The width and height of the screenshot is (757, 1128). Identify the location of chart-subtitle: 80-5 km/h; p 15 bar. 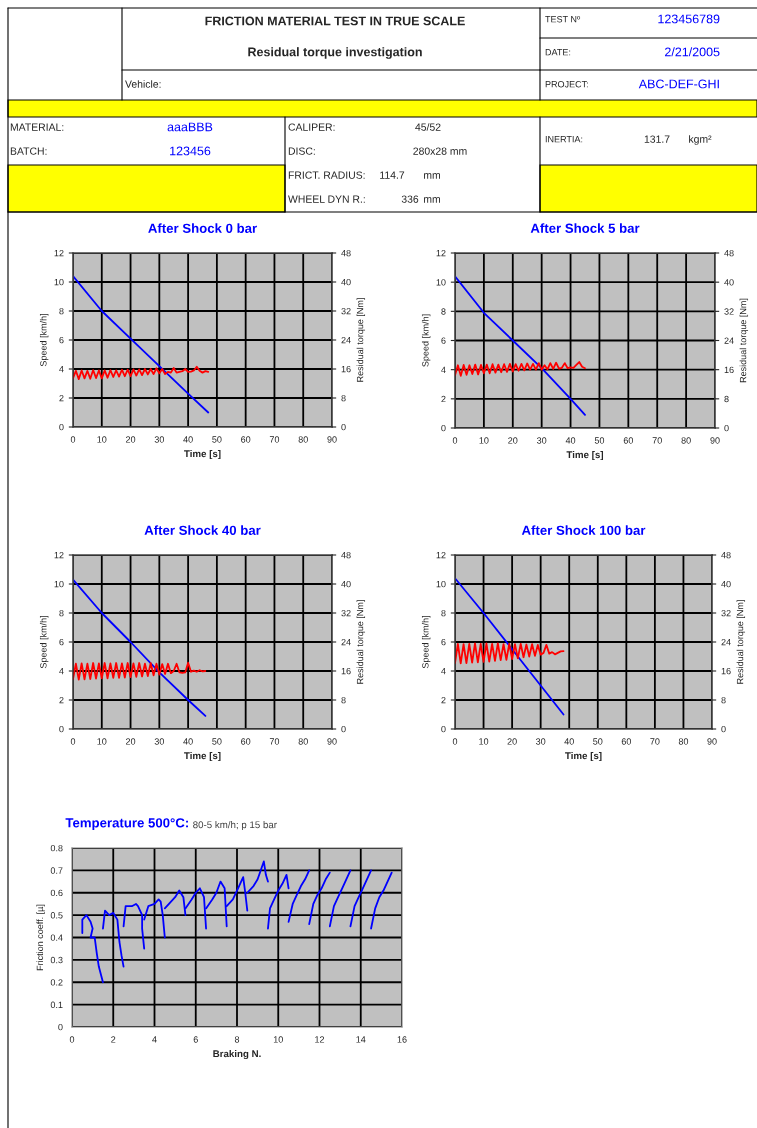
(235, 826).